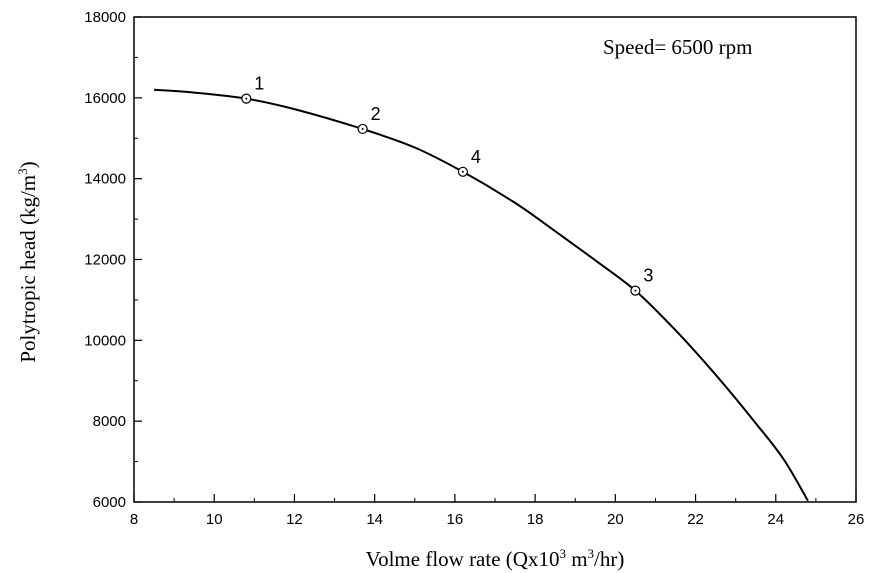 The height and width of the screenshot is (573, 874). Describe the element at coordinates (609, 559) in the screenshot. I see `x-axis-title-end: /hr)` at that location.